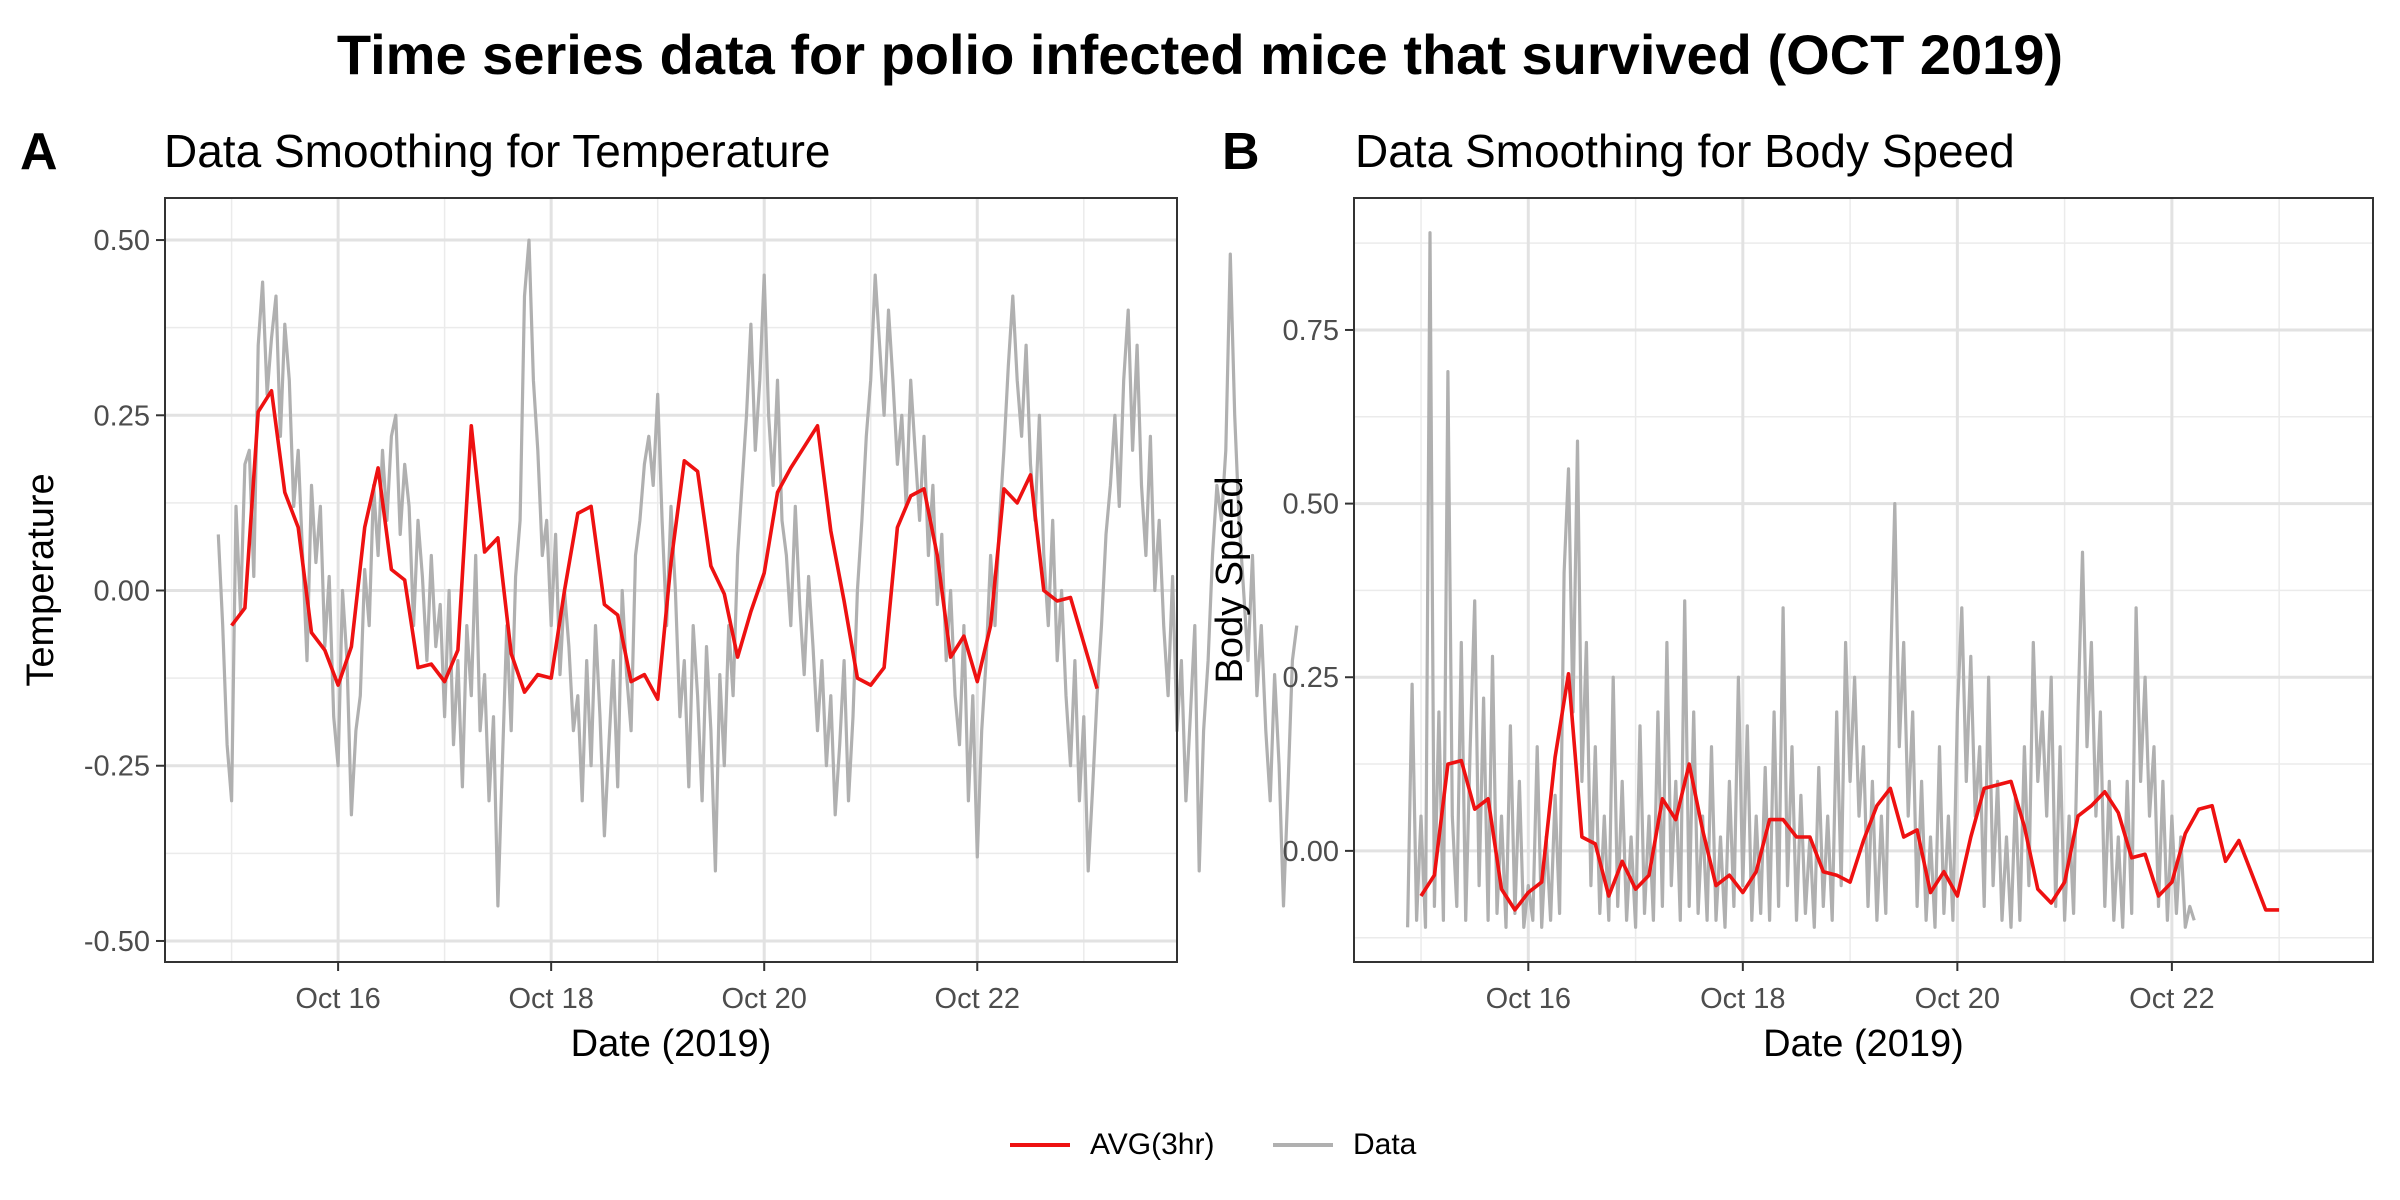 The image size is (2400, 1200). Describe the element at coordinates (39, 152) in the screenshot. I see `panel-letter-a: A` at that location.